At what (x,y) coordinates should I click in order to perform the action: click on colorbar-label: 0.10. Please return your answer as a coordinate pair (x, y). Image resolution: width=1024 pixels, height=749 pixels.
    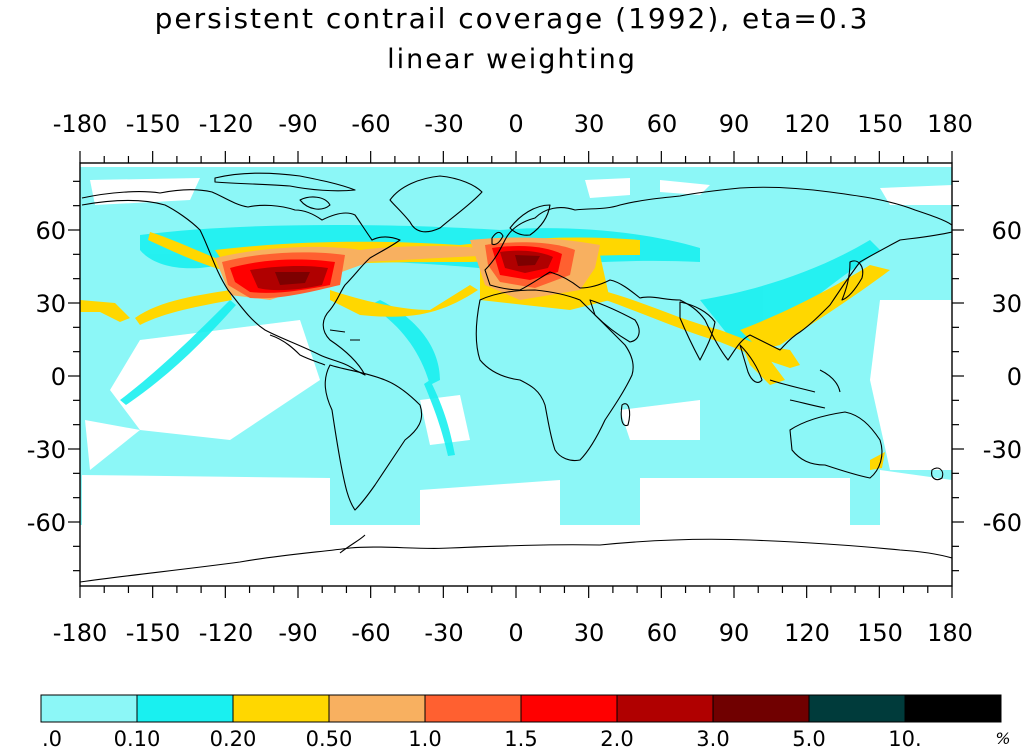
    Looking at the image, I should click on (137, 738).